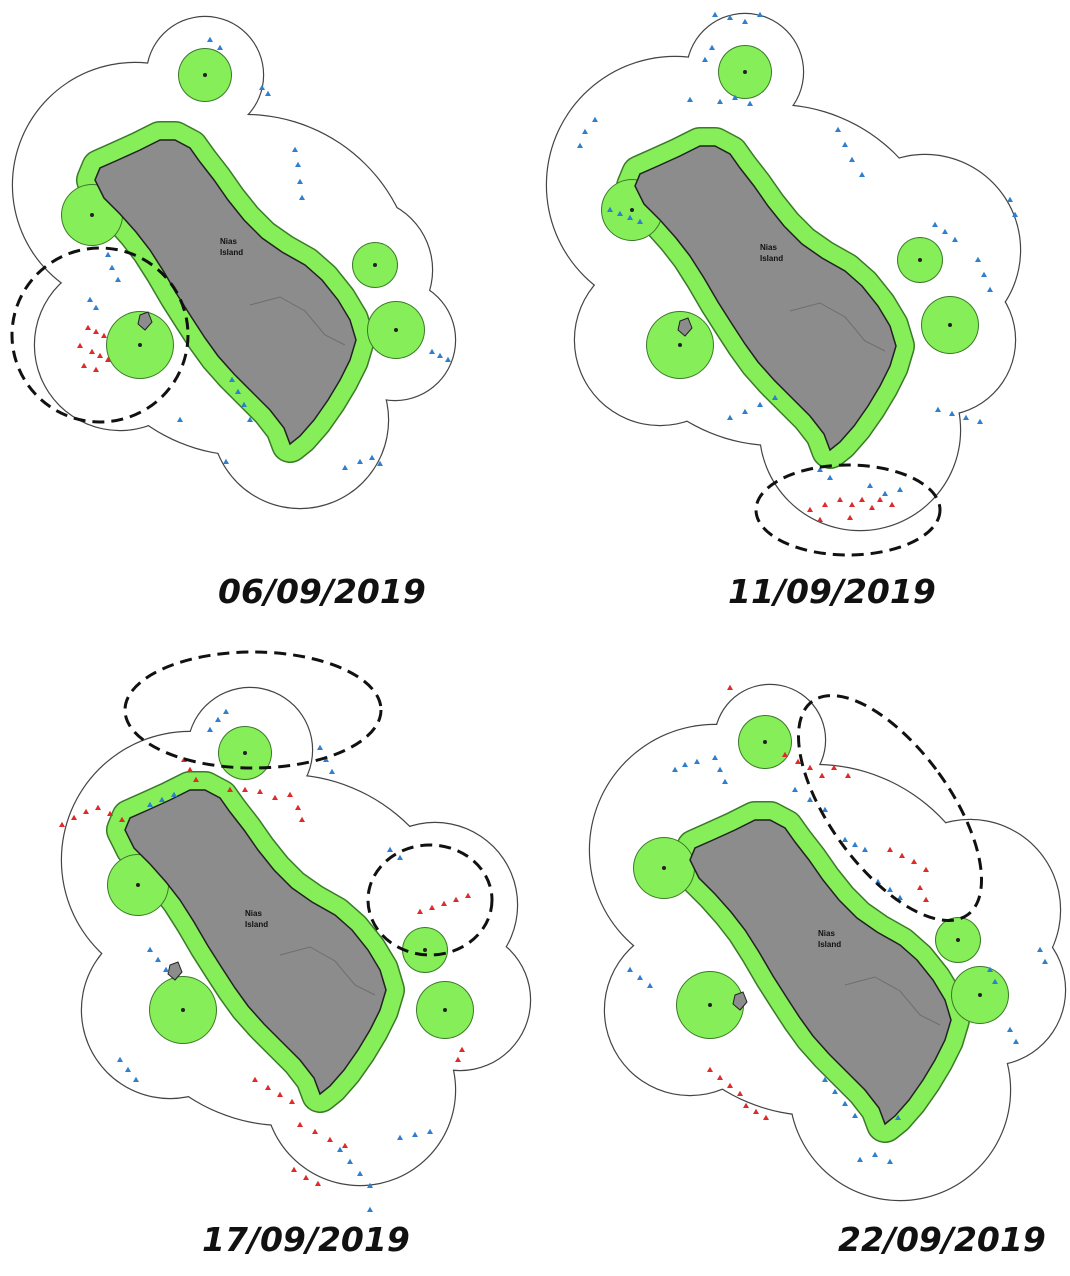 Image resolution: width=1070 pixels, height=1276 pixels. Describe the element at coordinates (942, 1239) in the screenshot. I see `panel-date: 22/09/2019` at that location.